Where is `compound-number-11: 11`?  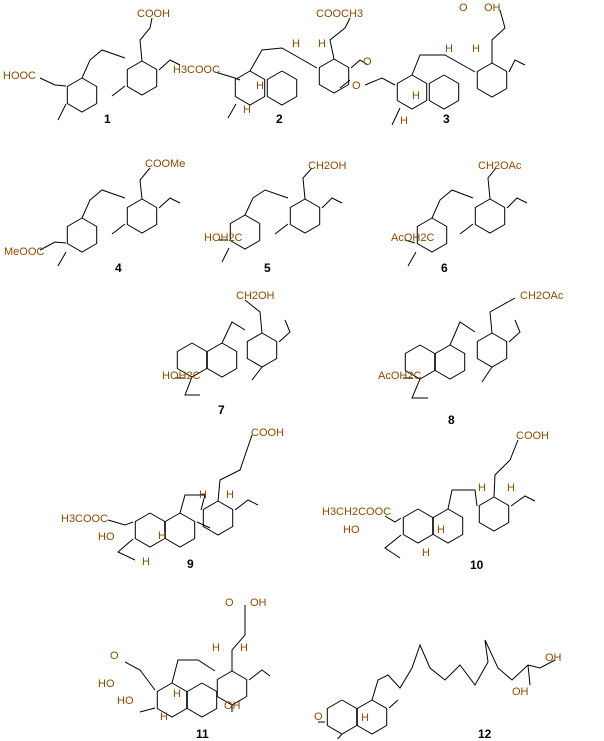
compound-number-11: 11 is located at coordinates (202, 734).